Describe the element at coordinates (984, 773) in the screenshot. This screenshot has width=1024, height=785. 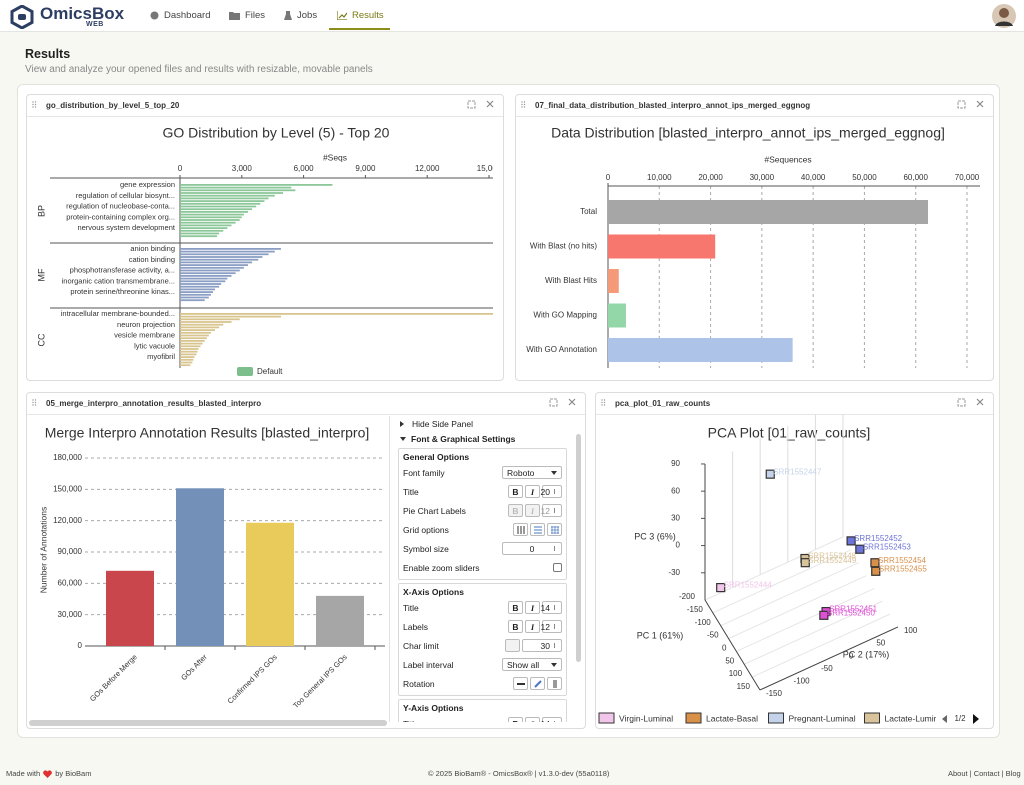
I see `footer-links: About | Contact | Blog` at that location.